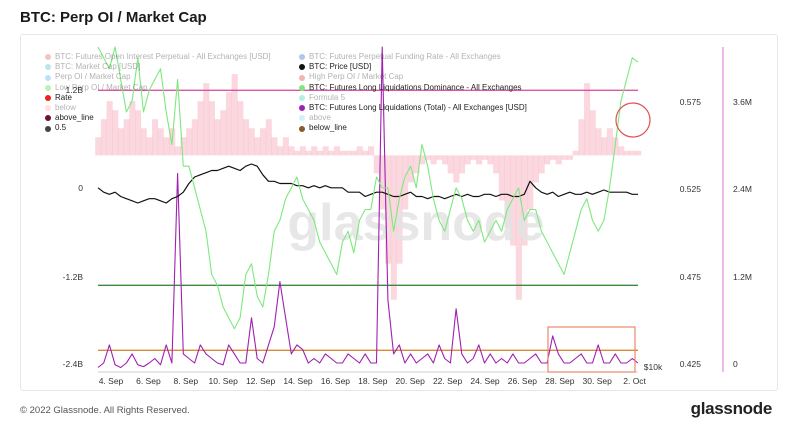  I want to click on x-tick-label: 20. Sep, so click(411, 381).